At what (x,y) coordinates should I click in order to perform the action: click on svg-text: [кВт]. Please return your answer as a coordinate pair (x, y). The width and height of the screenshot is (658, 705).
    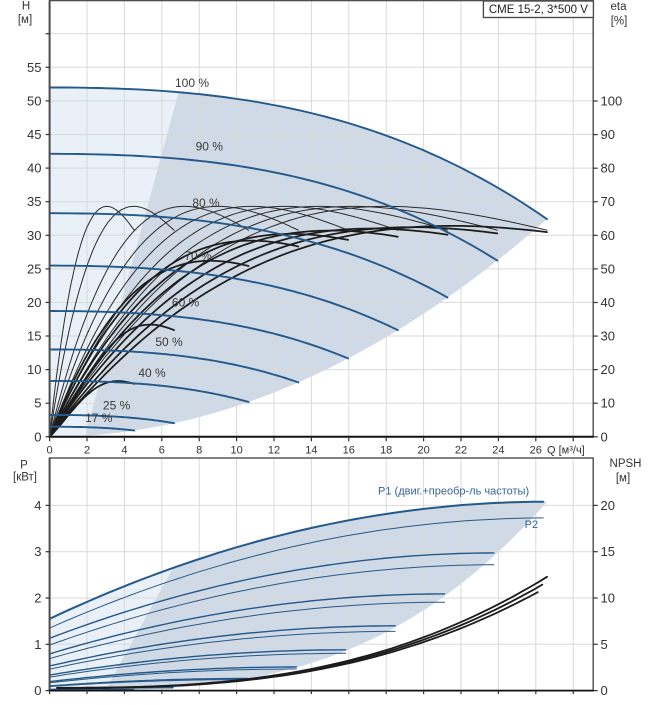
    Looking at the image, I should click on (25, 478).